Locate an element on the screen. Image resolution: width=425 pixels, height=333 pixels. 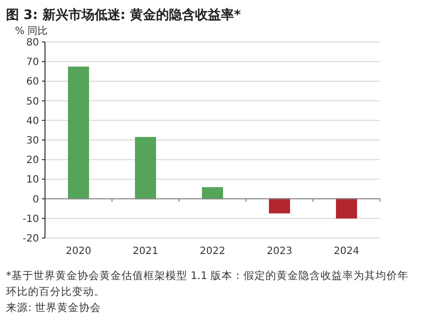
y-tick-label: 20 is located at coordinates (32, 160).